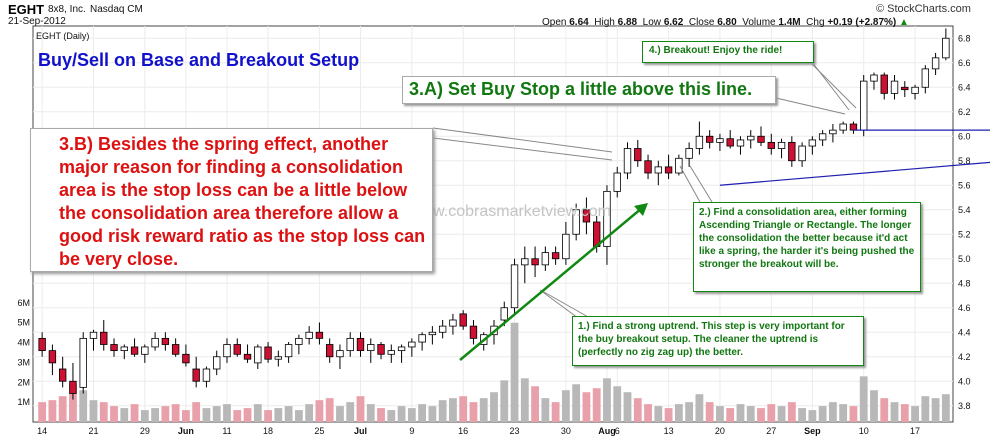  I want to click on volume-axis-ticks: 1M 2M 3M 4M 5M 6M, so click(23, 352).